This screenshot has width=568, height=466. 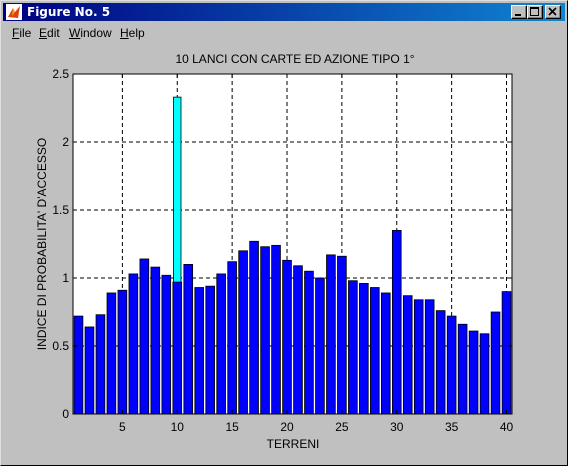 I want to click on x-tick-label: 30, so click(x=397, y=427).